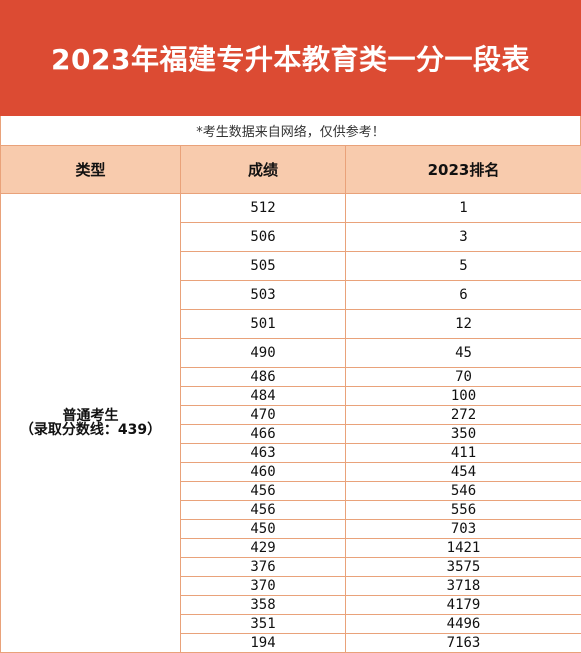 This screenshot has width=581, height=653. Describe the element at coordinates (263, 472) in the screenshot. I see `score-cell: 460` at that location.